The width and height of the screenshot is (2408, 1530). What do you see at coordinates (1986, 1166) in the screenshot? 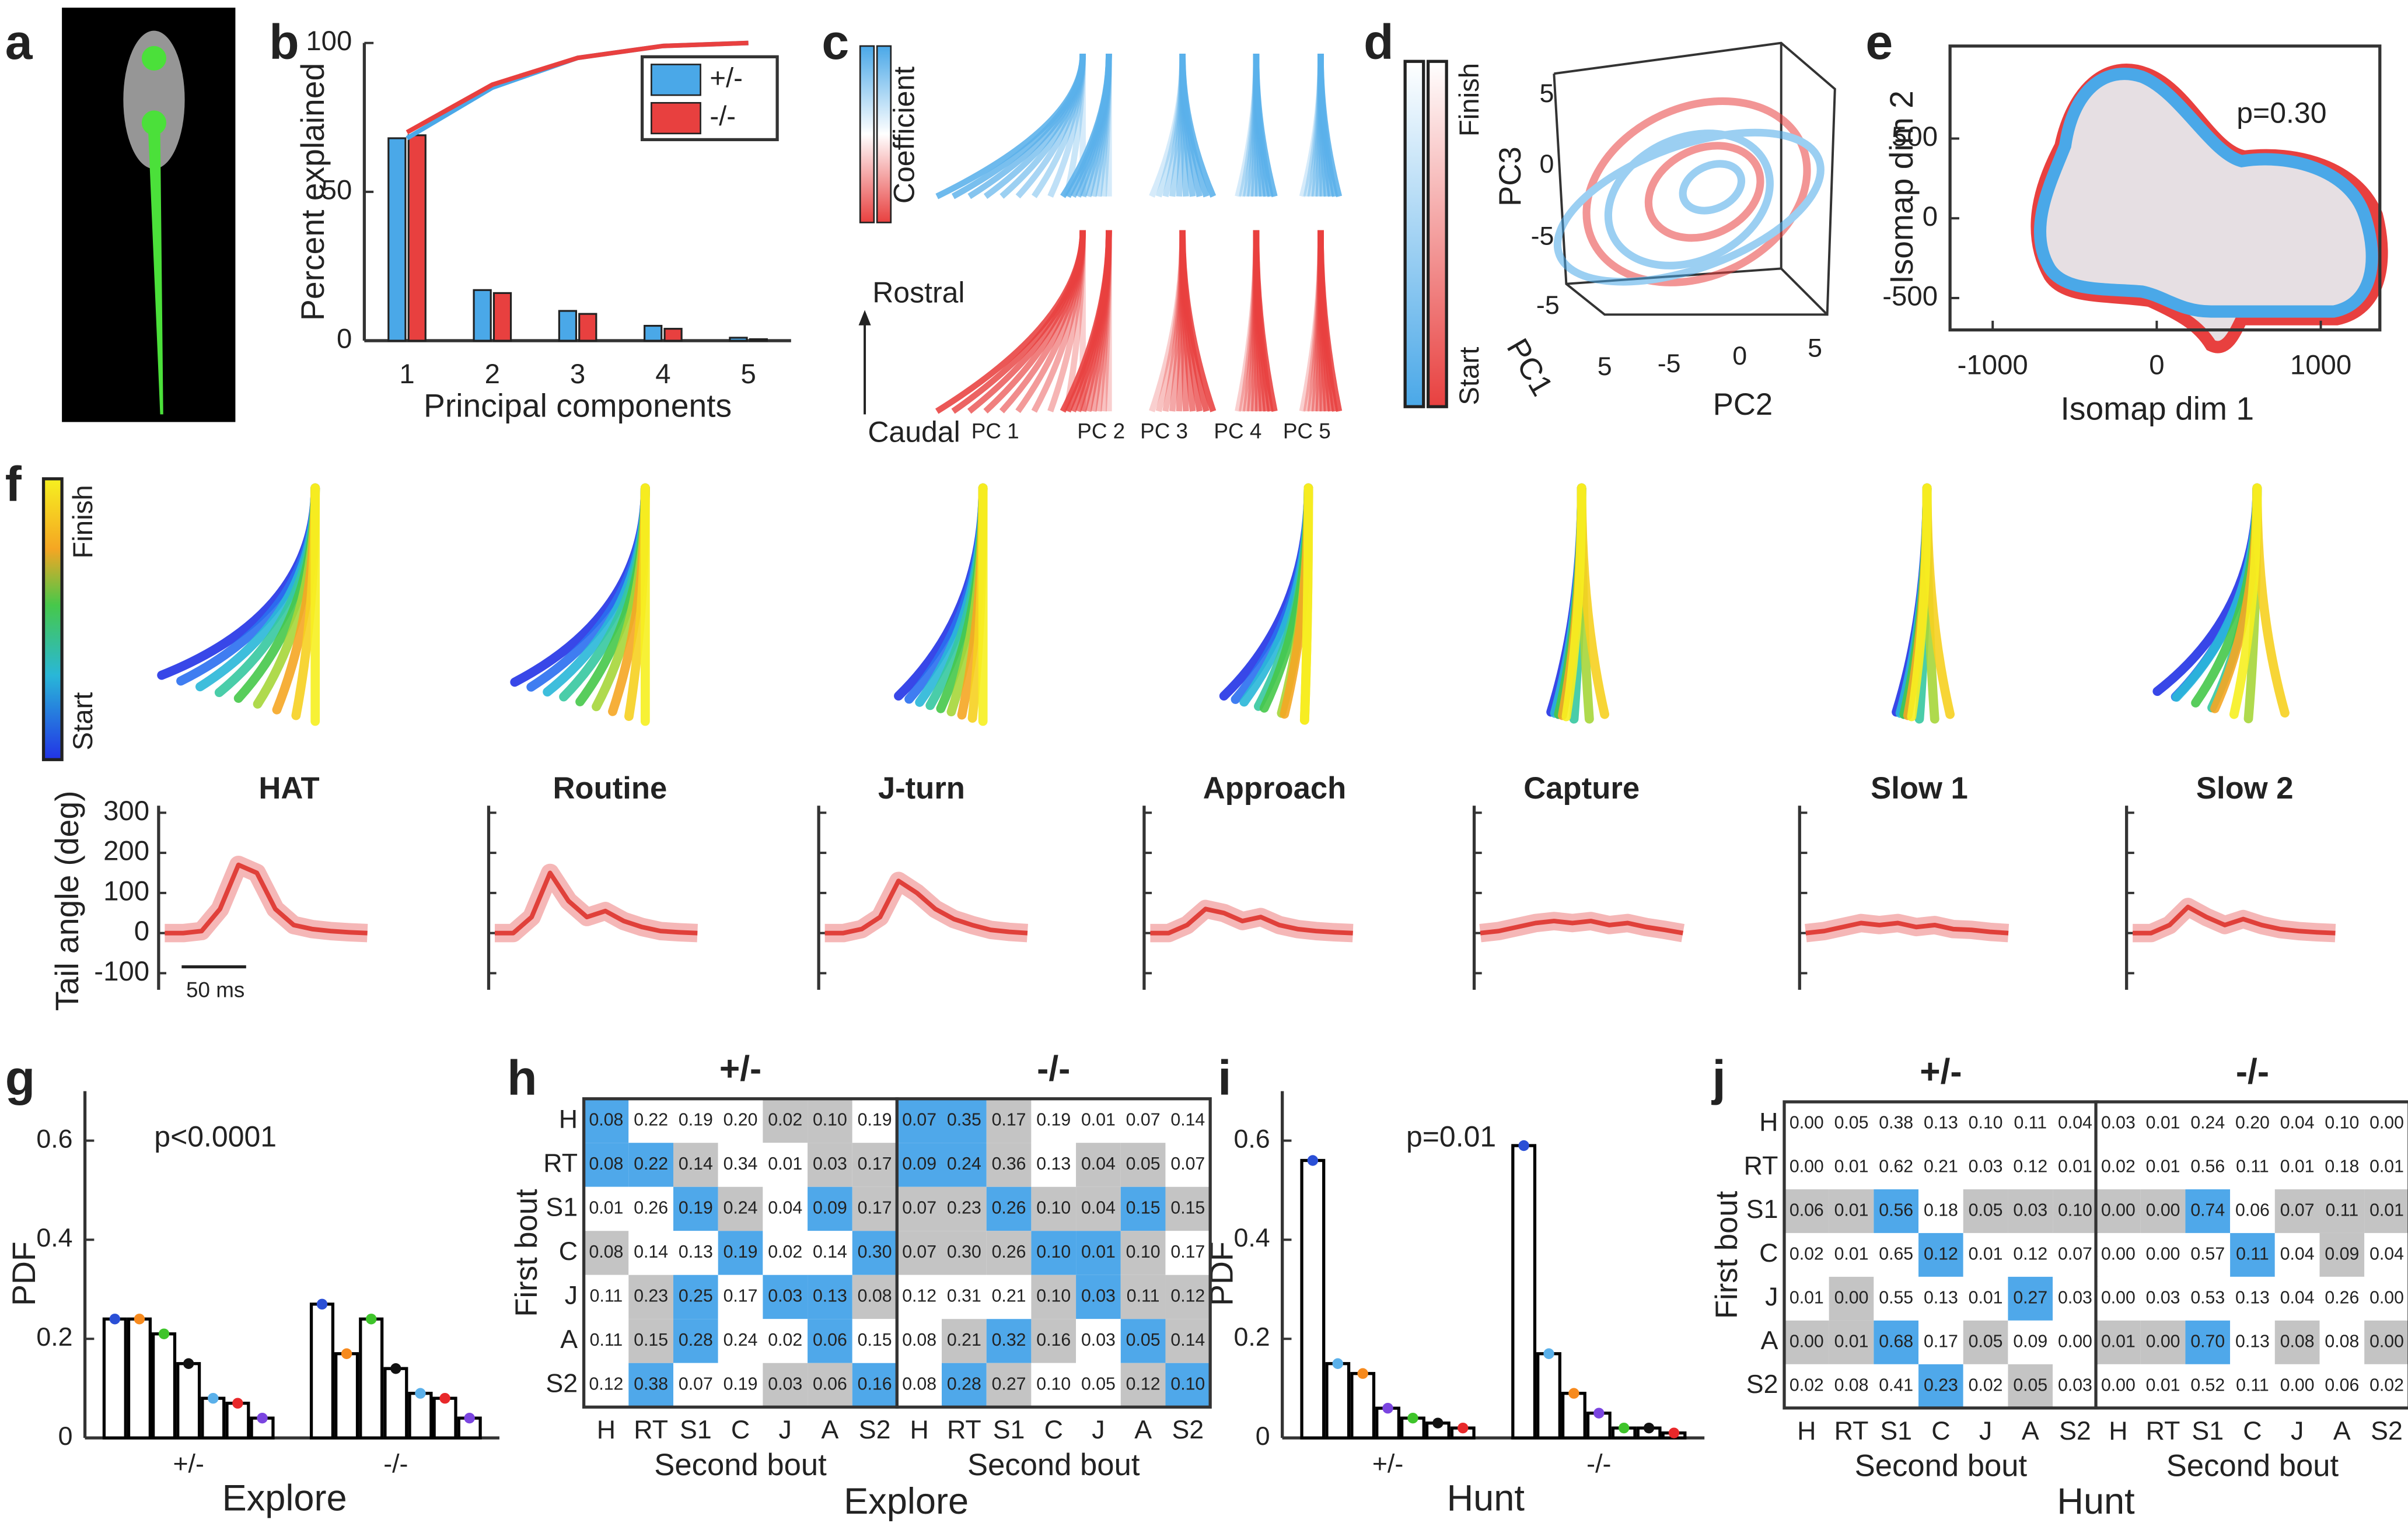
I see `cell-value: 0.03` at bounding box center [1986, 1166].